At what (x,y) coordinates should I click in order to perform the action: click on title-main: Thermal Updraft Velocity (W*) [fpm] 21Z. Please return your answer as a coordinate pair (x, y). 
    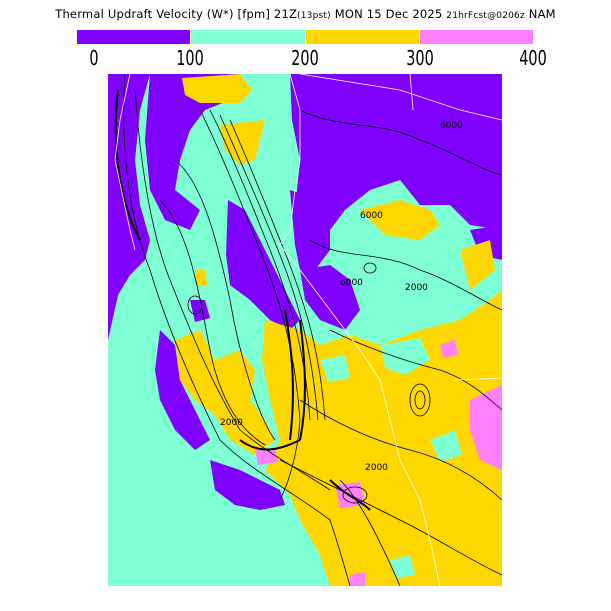
    Looking at the image, I should click on (176, 14).